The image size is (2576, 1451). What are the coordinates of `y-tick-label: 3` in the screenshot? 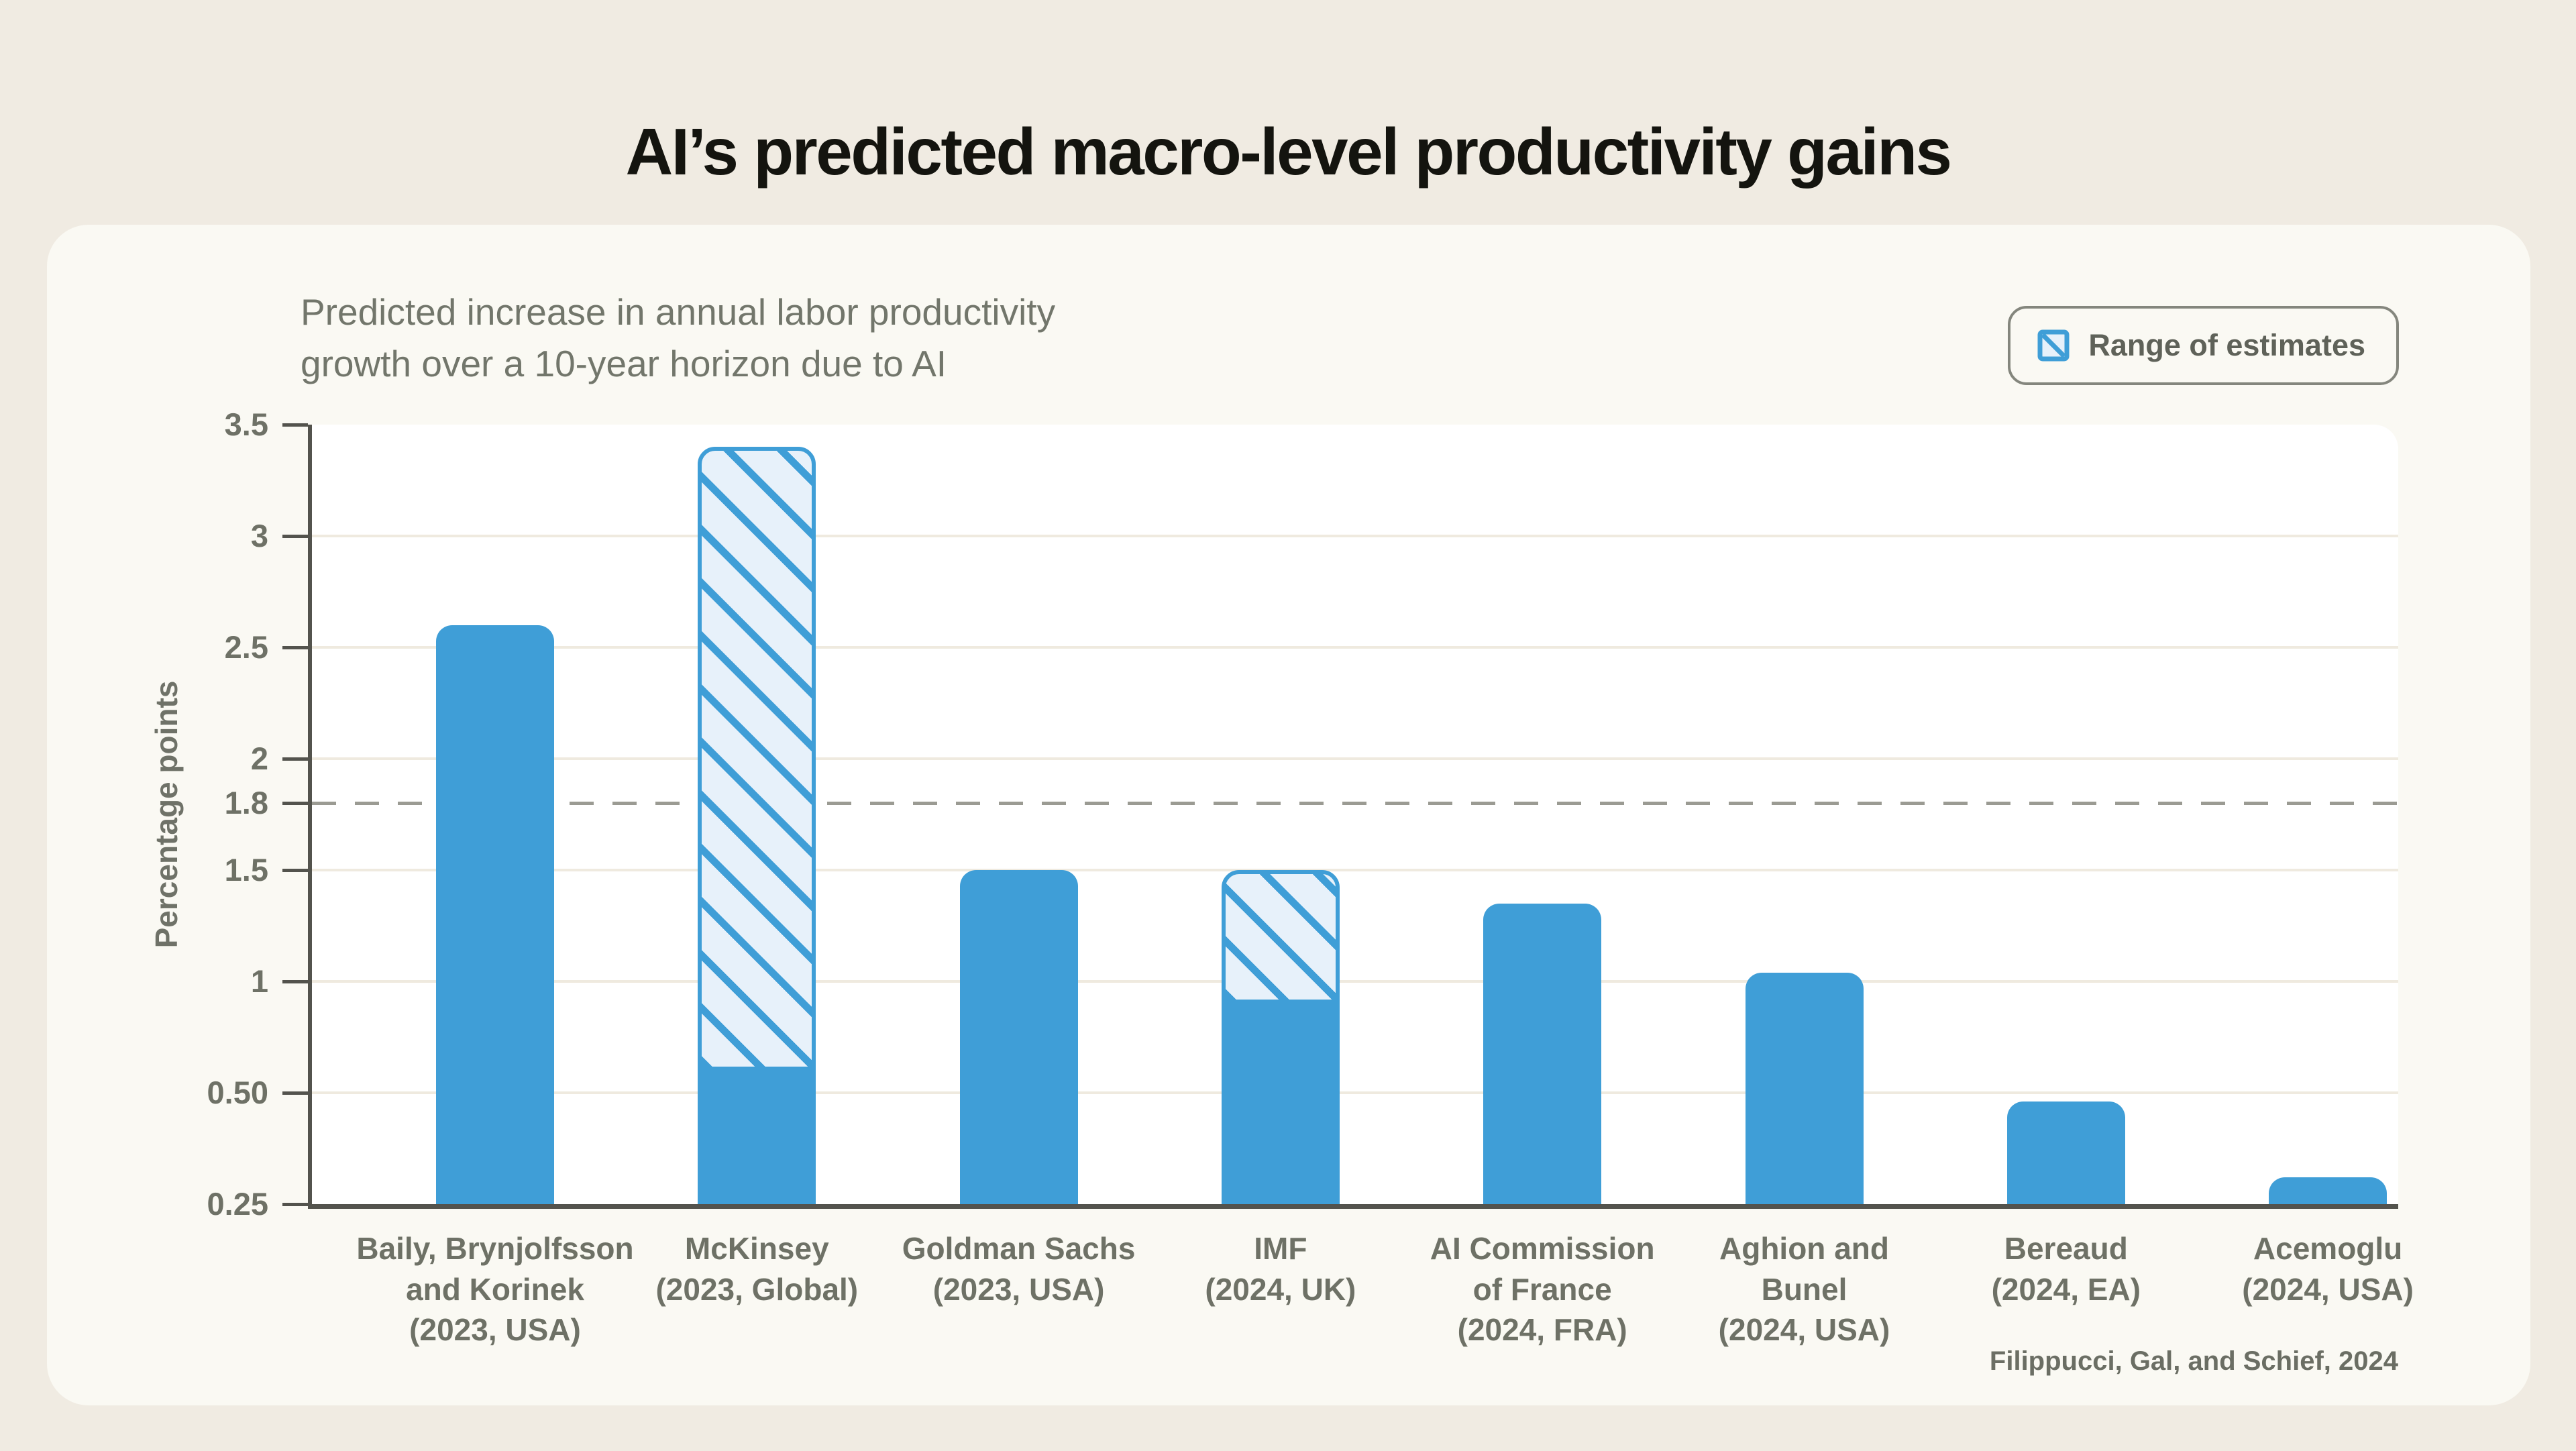 It's located at (259, 535).